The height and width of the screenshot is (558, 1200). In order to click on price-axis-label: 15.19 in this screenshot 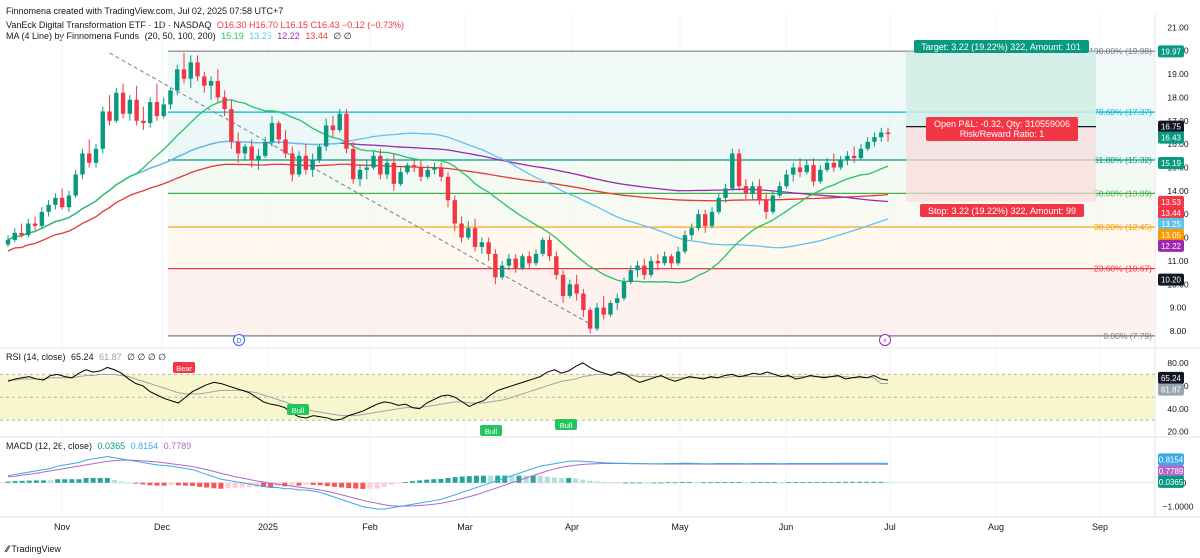, I will do `click(1171, 163)`.